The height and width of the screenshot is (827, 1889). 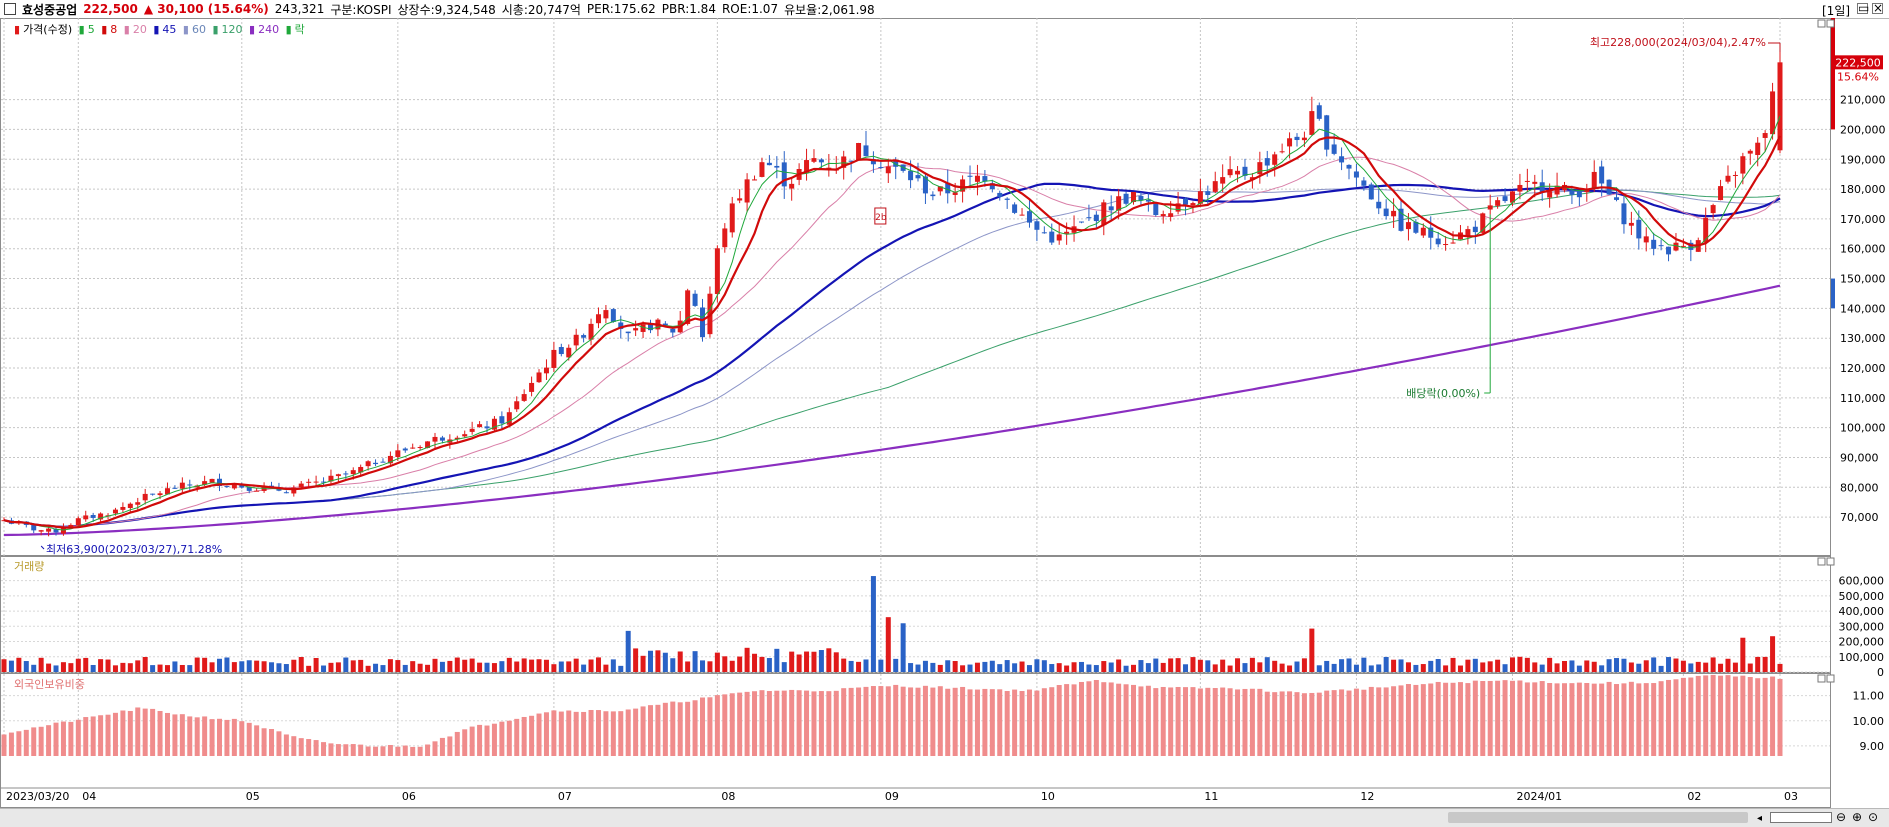 What do you see at coordinates (1836, 11) in the screenshot?
I see `period-button: [1일]` at bounding box center [1836, 11].